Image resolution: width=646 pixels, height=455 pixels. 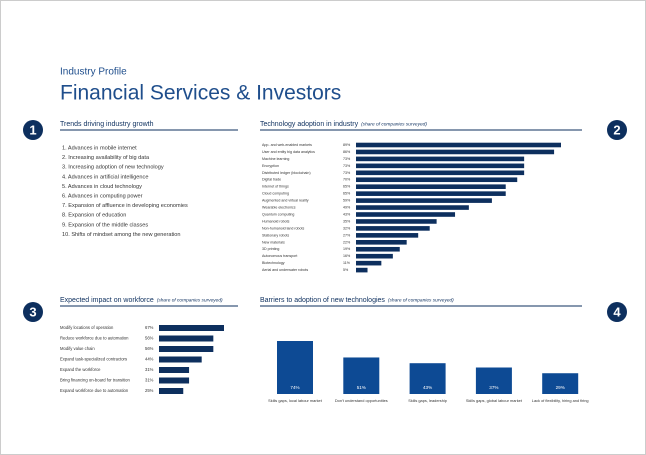 I want to click on bar-label: Non-humanoid land robots, so click(x=283, y=228).